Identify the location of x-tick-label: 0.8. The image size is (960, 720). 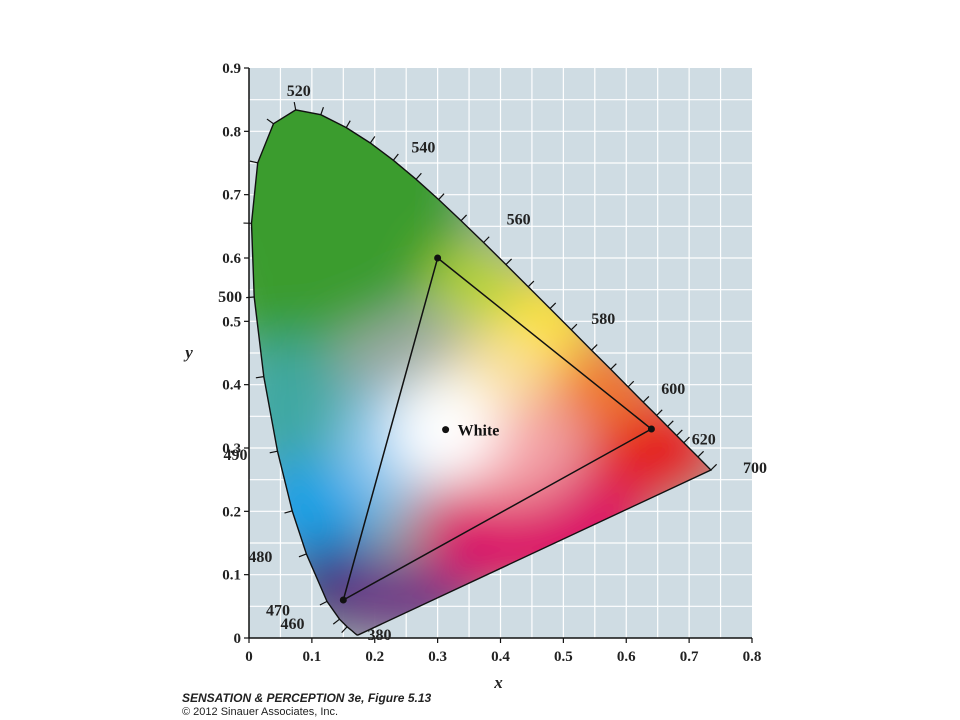
(752, 657).